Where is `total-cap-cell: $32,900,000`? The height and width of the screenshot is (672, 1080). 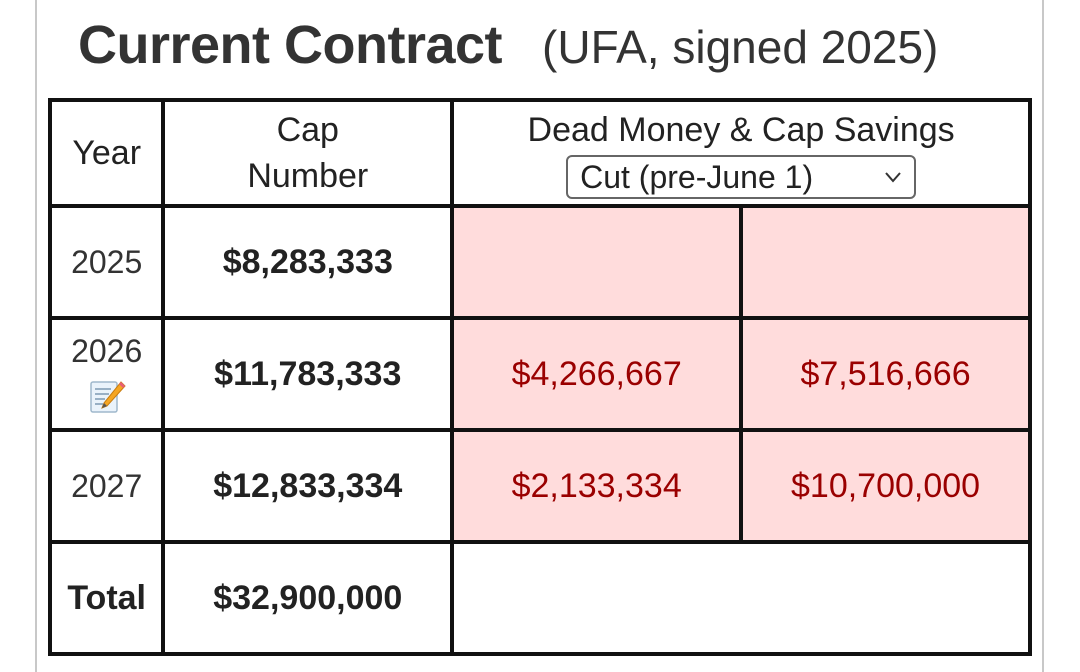 total-cap-cell: $32,900,000 is located at coordinates (308, 598).